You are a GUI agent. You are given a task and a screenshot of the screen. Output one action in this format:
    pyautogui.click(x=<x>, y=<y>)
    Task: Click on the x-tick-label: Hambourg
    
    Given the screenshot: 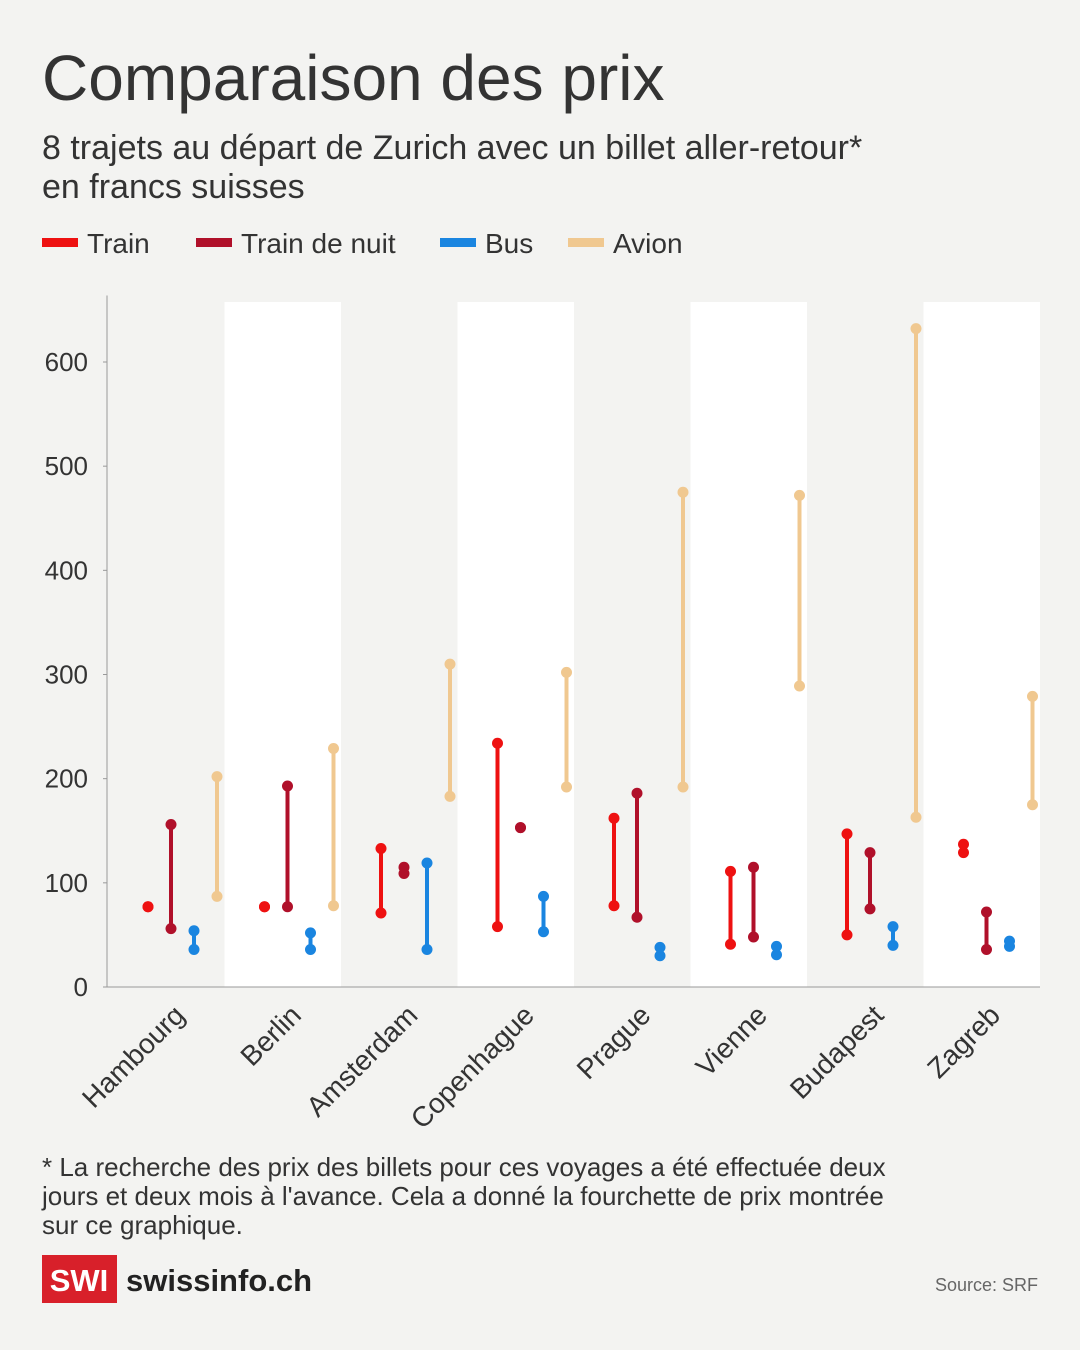 What is the action you would take?
    pyautogui.click(x=133, y=1056)
    